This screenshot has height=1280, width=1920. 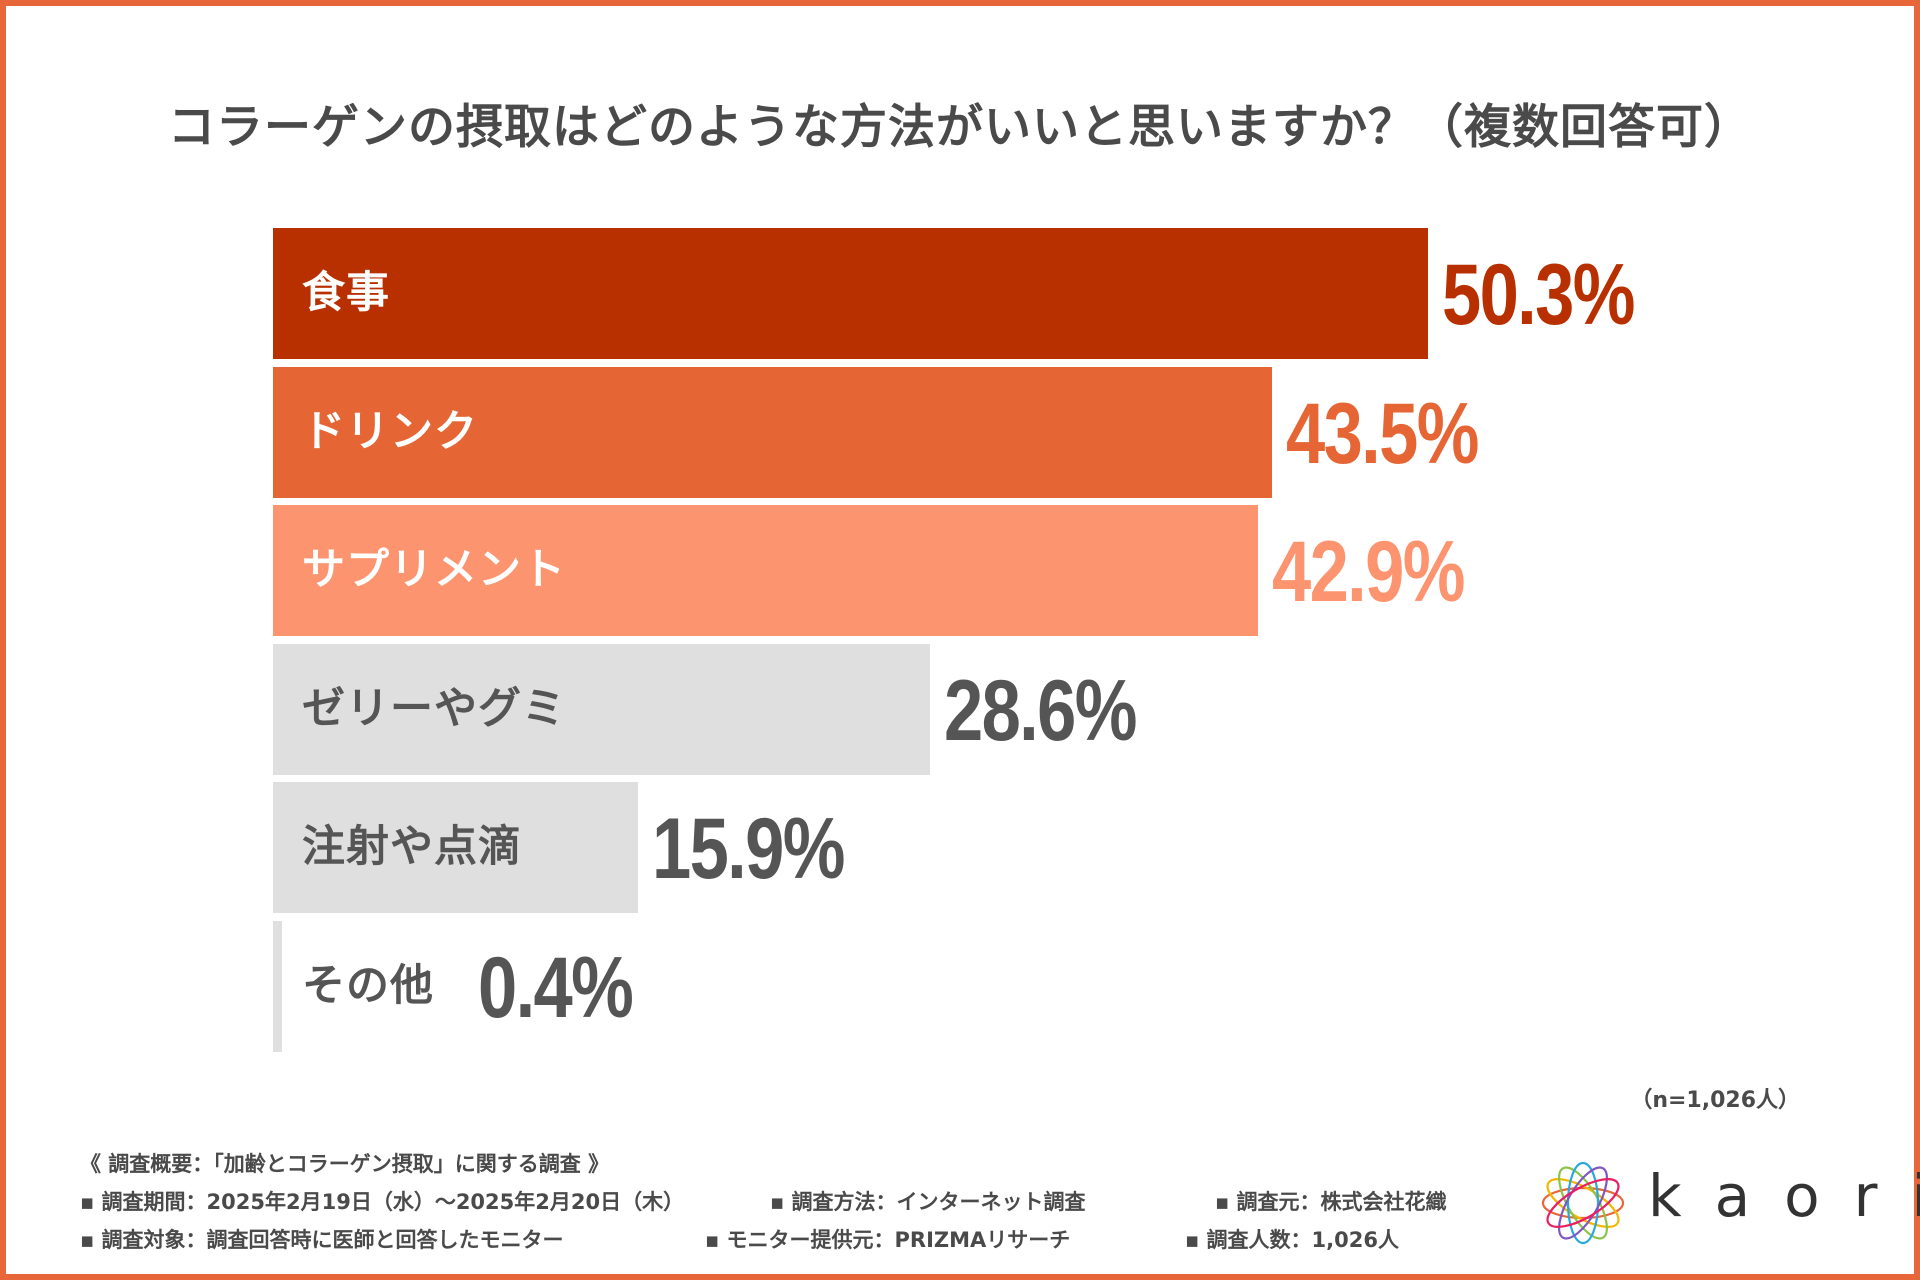 What do you see at coordinates (1331, 1202) in the screenshot?
I see `survey-source: ▪ 調査元：株式会社花織` at bounding box center [1331, 1202].